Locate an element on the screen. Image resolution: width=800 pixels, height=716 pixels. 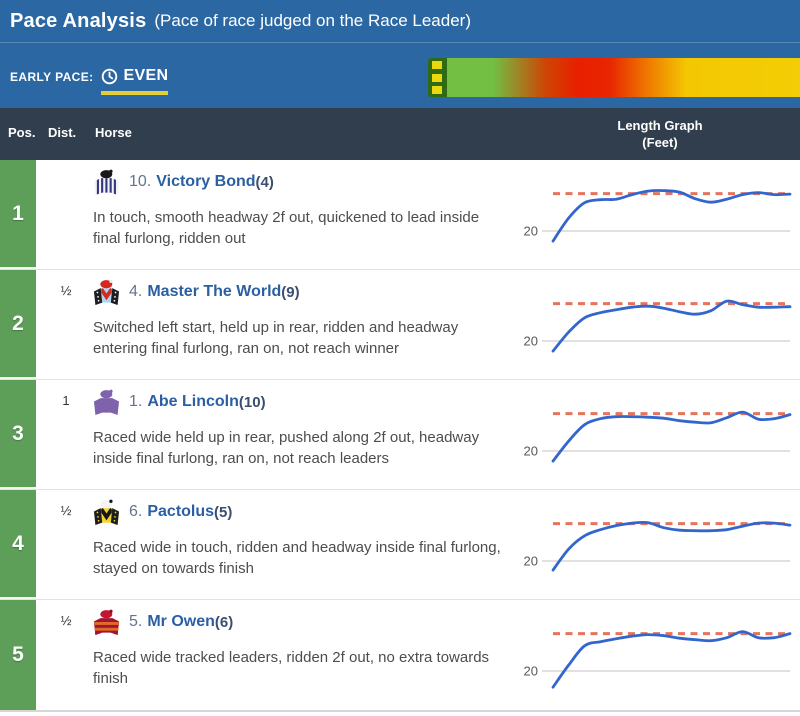
horse-draw: (9) is located at coordinates (290, 292).